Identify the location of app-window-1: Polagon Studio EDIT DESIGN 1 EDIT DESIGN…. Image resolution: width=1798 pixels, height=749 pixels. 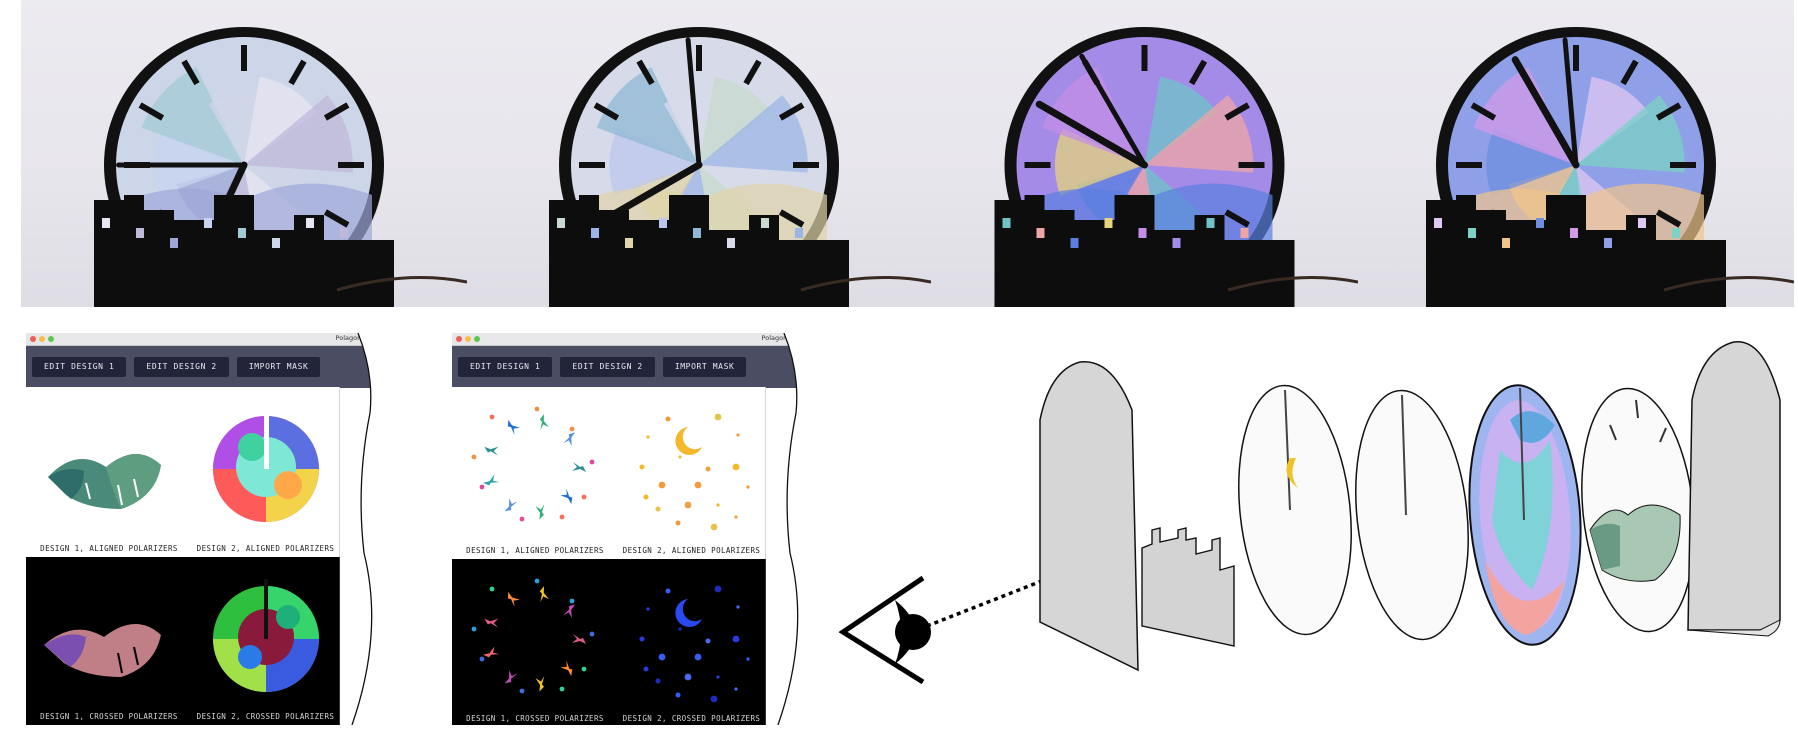
(213, 529).